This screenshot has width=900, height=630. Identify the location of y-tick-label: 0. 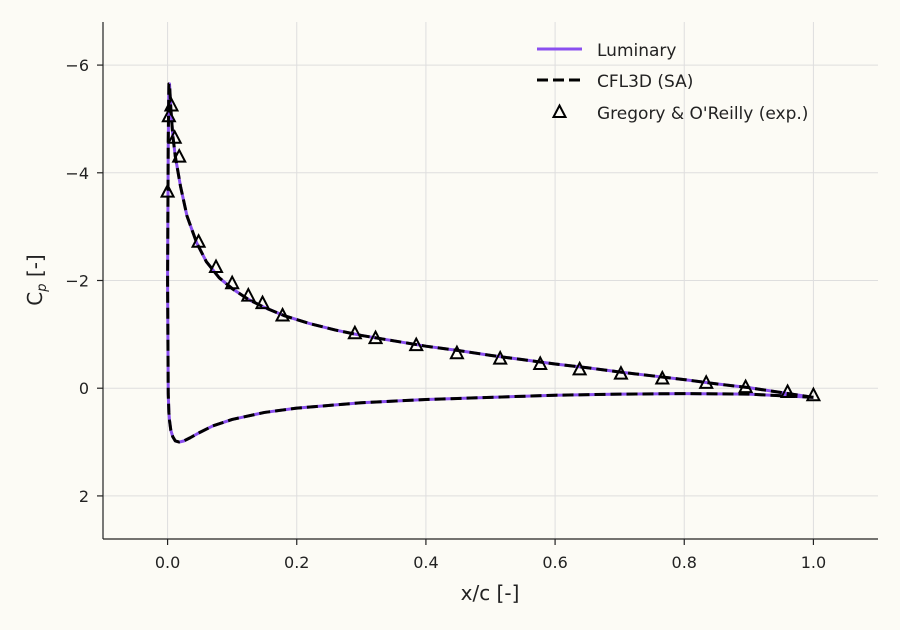
(84, 388).